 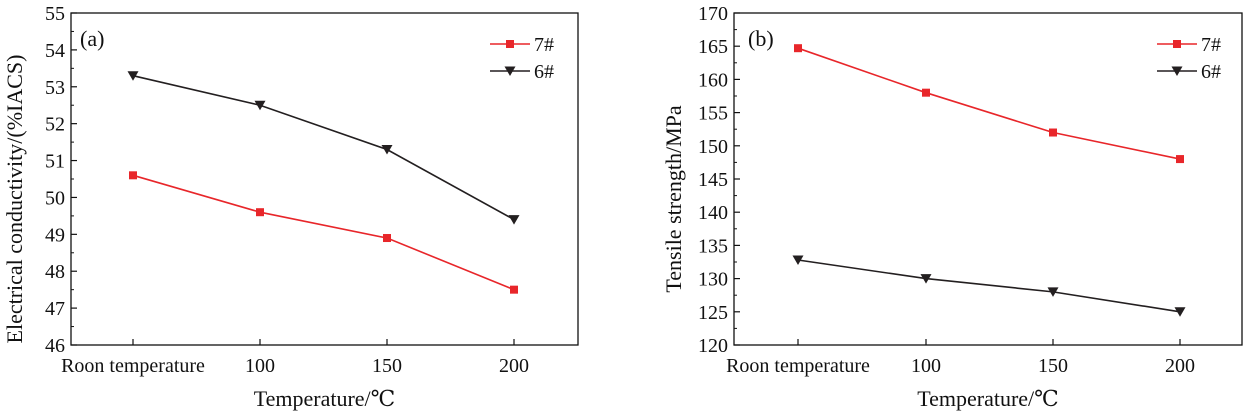 I want to click on y-axis-title: Tensile strength/MPa, so click(x=673, y=199).